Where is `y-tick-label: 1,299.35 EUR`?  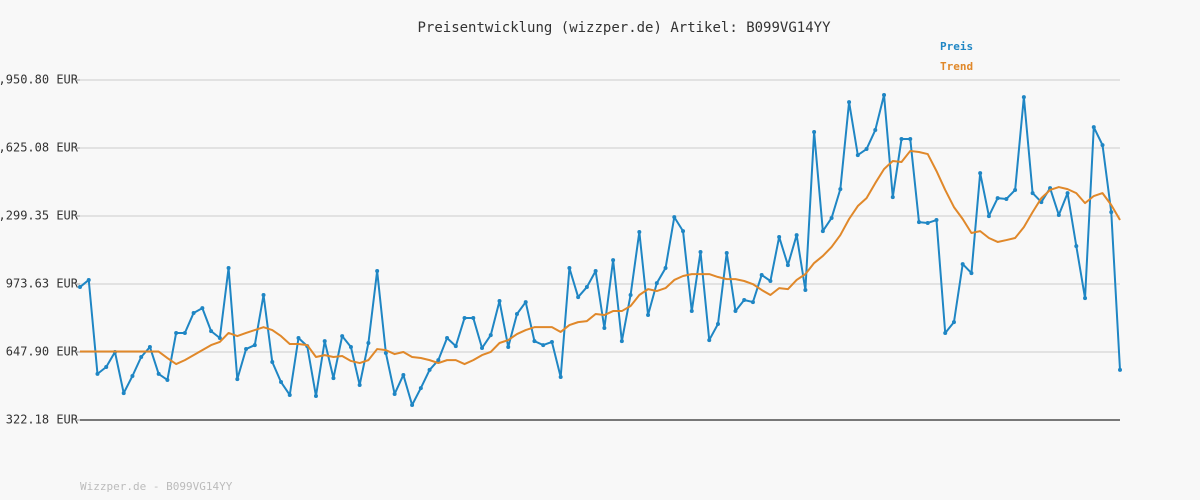 y-tick-label: 1,299.35 EUR is located at coordinates (39, 216).